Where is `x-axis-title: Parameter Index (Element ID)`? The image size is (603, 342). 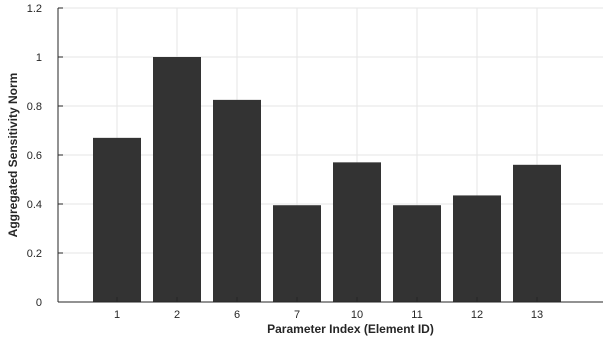 x-axis-title: Parameter Index (Element ID) is located at coordinates (350, 329).